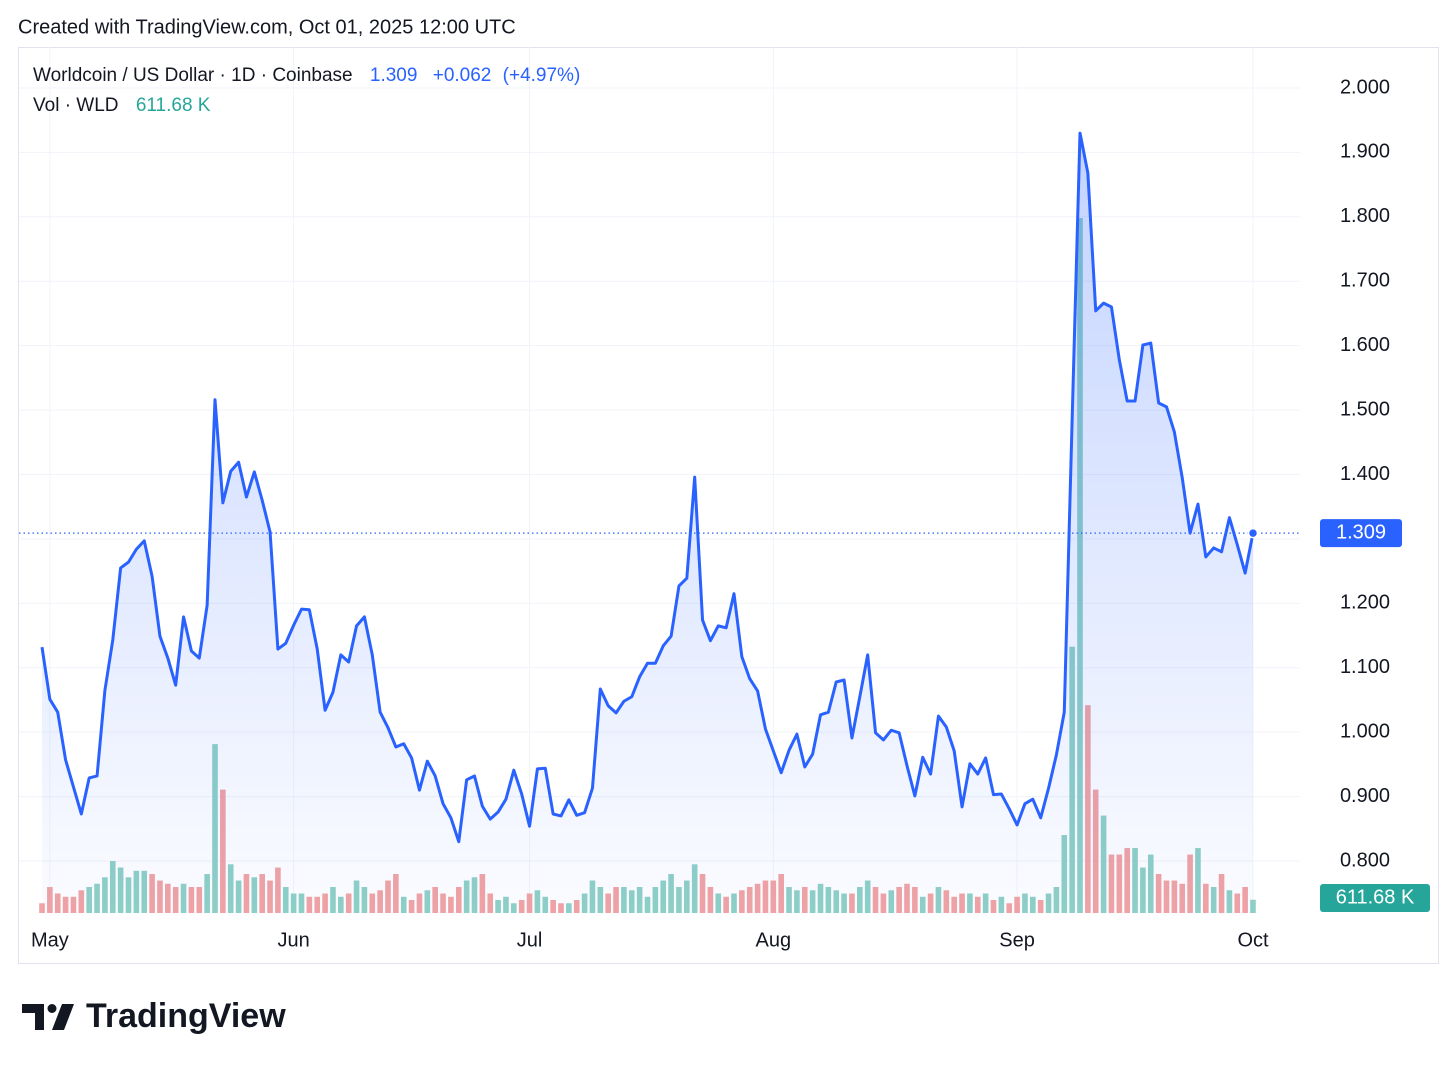  What do you see at coordinates (1365, 87) in the screenshot?
I see `y-tick-label: 2.000` at bounding box center [1365, 87].